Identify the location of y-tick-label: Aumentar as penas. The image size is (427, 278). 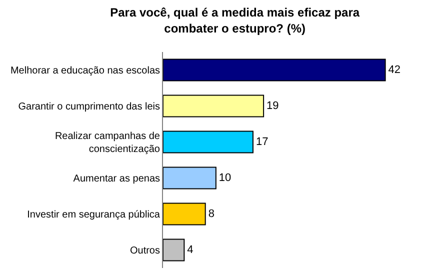
(116, 179).